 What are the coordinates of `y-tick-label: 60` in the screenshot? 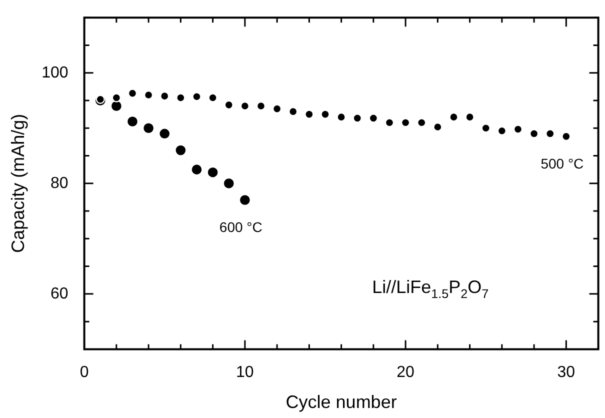 It's located at (59, 293).